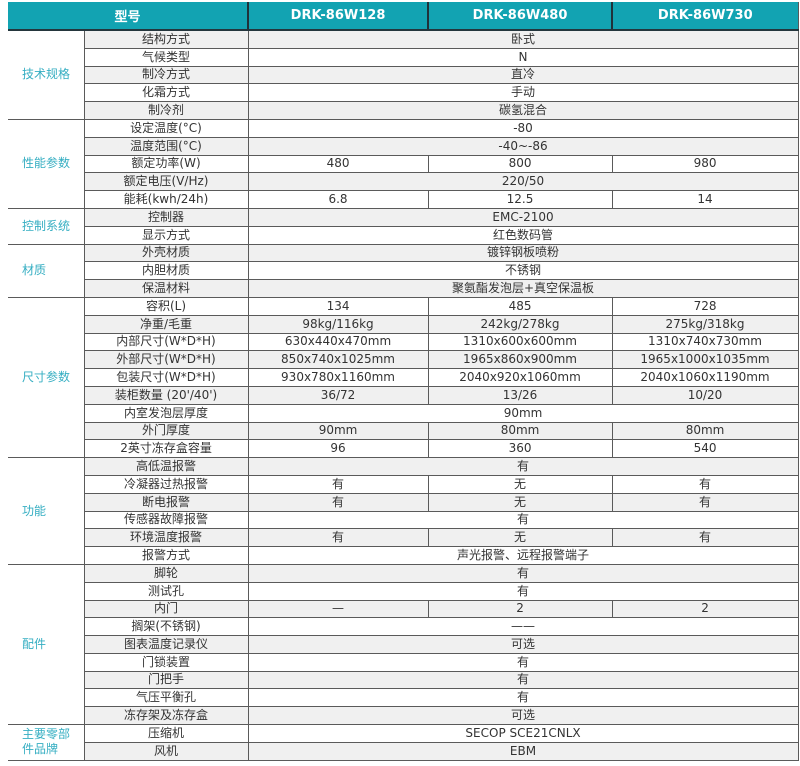  I want to click on param-label-cell: 显示方式, so click(166, 235).